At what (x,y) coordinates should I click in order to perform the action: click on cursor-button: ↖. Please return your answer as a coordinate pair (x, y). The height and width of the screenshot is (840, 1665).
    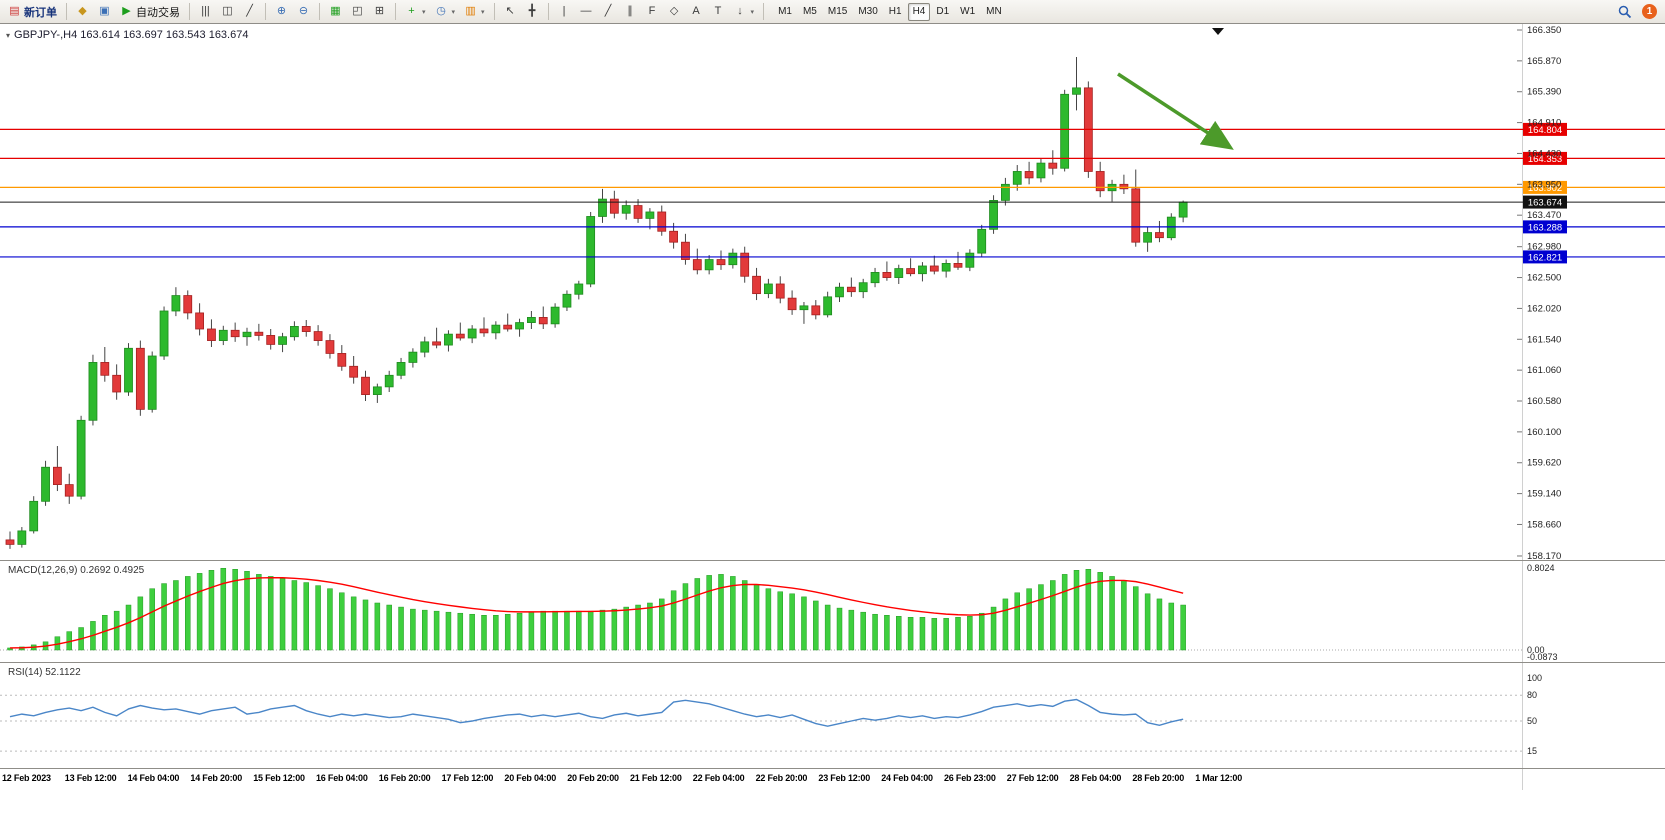
    Looking at the image, I should click on (510, 12).